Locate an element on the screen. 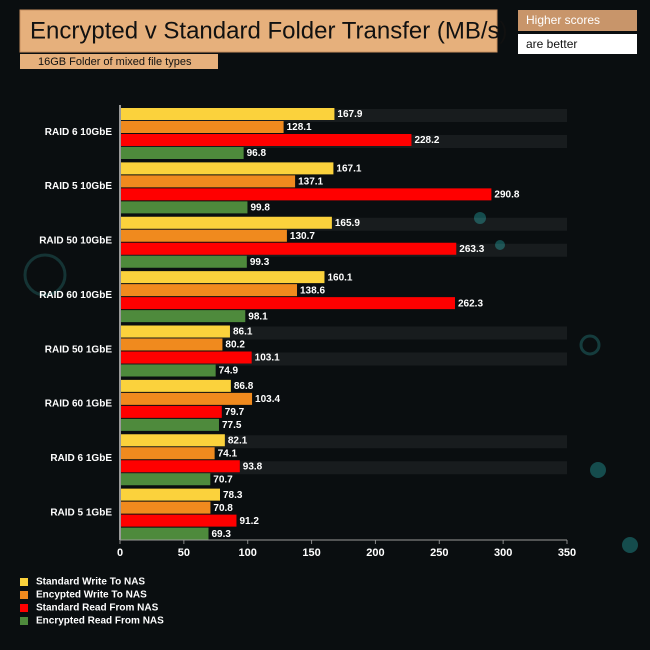  value-label: 82.1 is located at coordinates (238, 440).